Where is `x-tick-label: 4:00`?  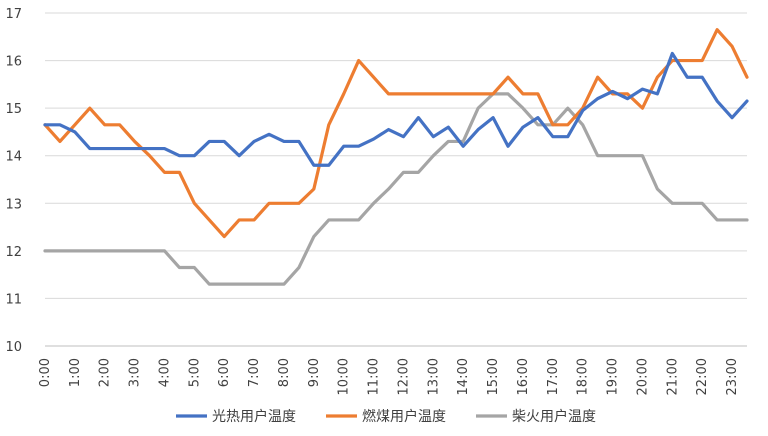
x-tick-label: 4:00 is located at coordinates (164, 372).